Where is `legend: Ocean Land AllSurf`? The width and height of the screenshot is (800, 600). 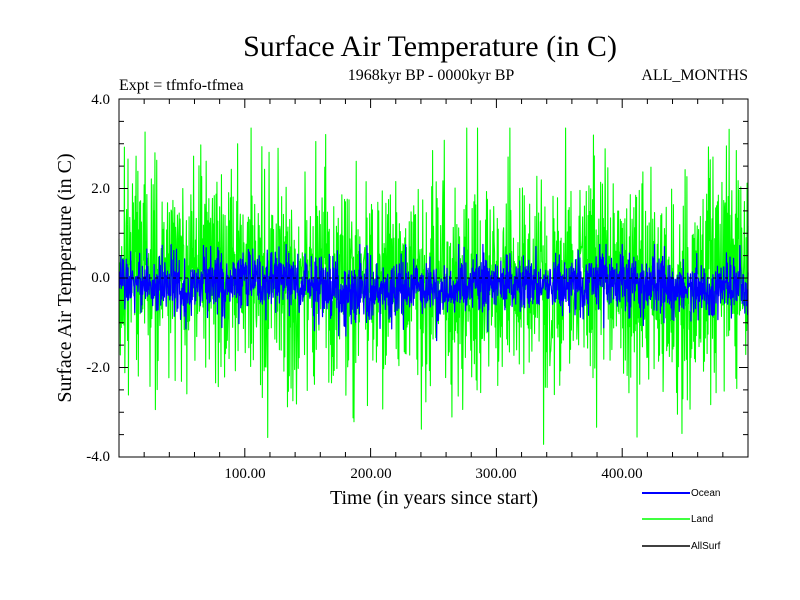
legend: Ocean Land AllSurf is located at coordinates (681, 520).